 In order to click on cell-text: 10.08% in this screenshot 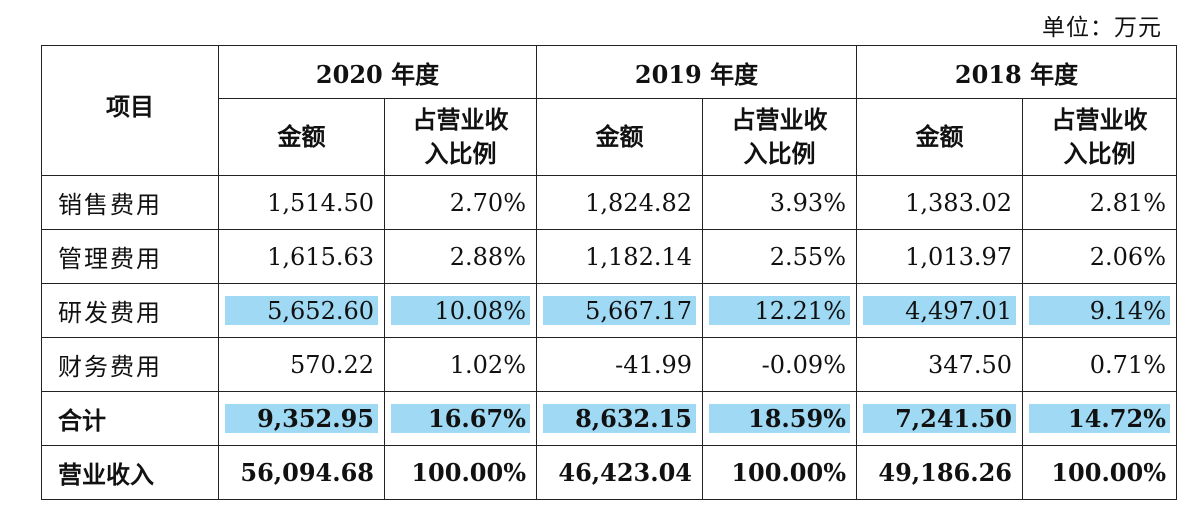, I will do `click(480, 310)`.